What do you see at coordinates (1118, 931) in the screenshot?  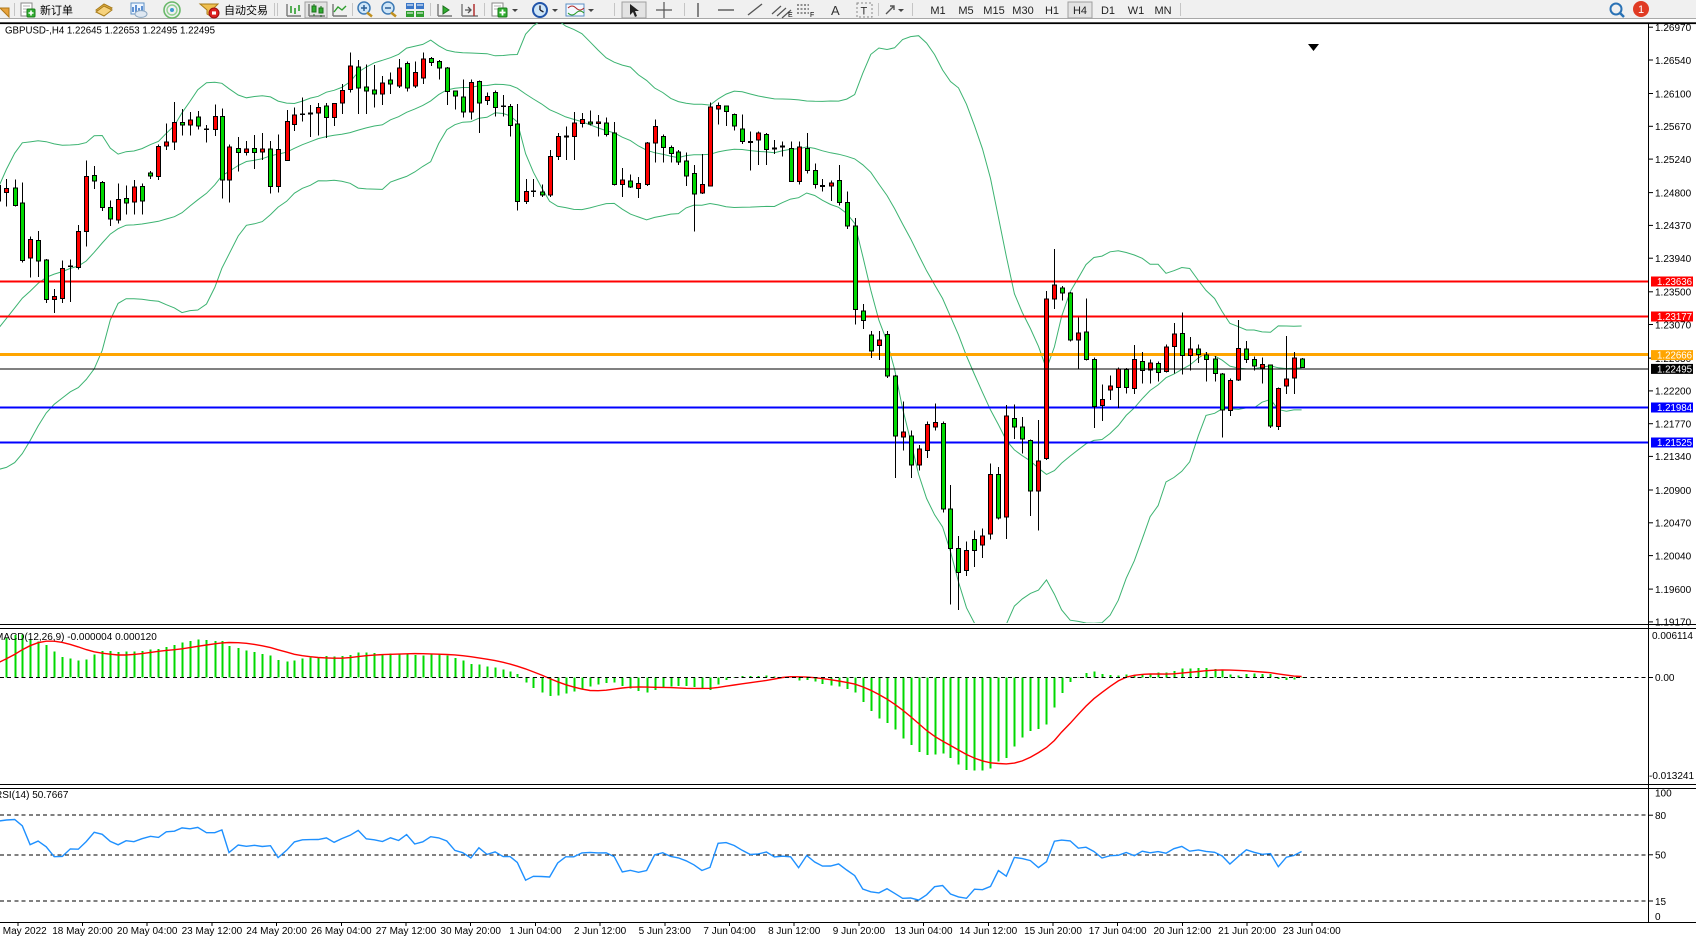 I see `svg-text: 17 Jun 04:00` at bounding box center [1118, 931].